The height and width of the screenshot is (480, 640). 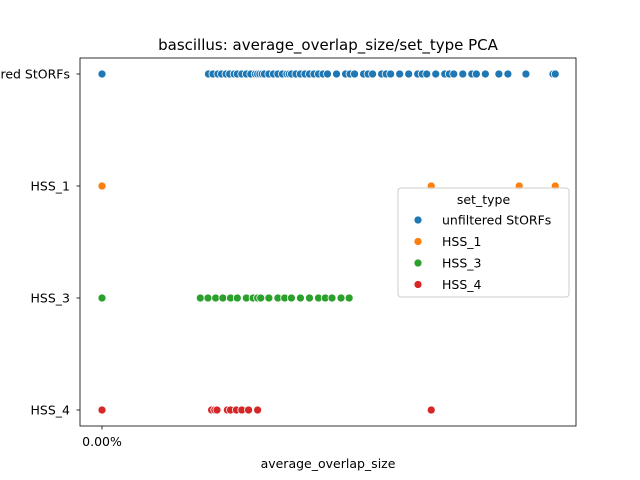 What do you see at coordinates (496, 220) in the screenshot?
I see `legend-entry: unfiltered StORFs` at bounding box center [496, 220].